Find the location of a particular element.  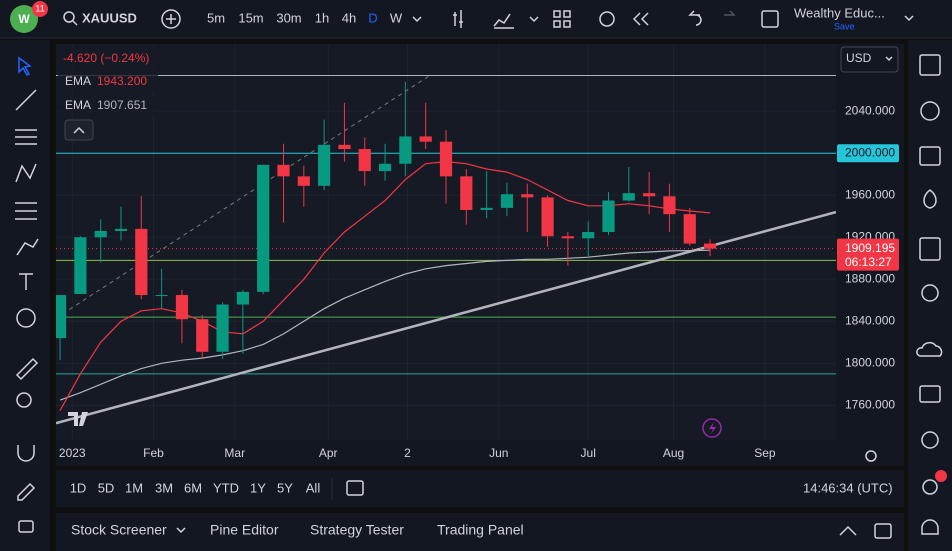

screener-menu is located at coordinates (181, 530).